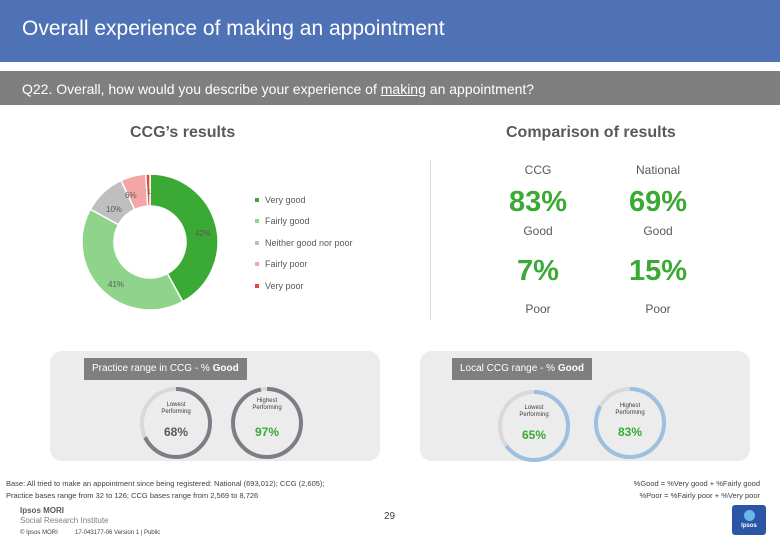 The image size is (780, 540). Describe the element at coordinates (591, 132) in the screenshot. I see `comparison-heading: Comparison of results` at that location.